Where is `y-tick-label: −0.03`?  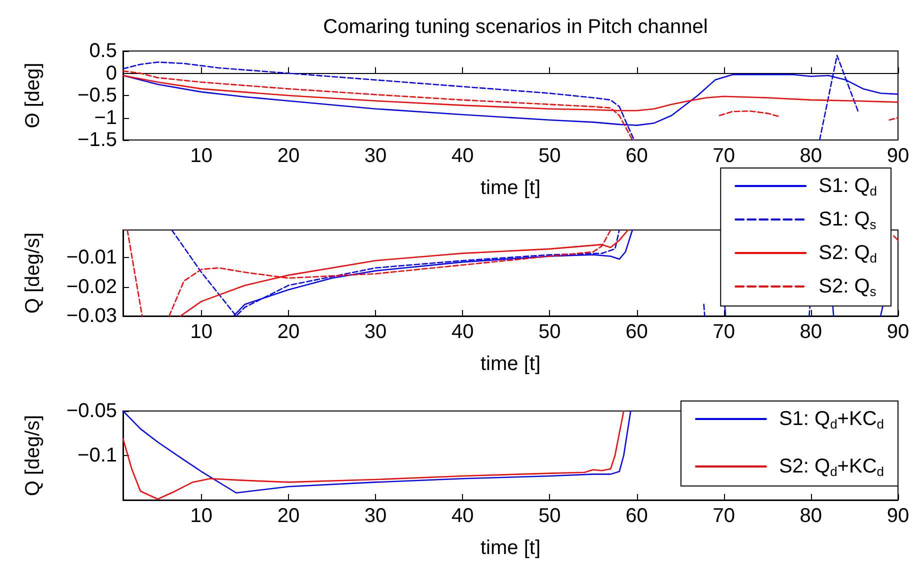
y-tick-label: −0.03 is located at coordinates (91, 316).